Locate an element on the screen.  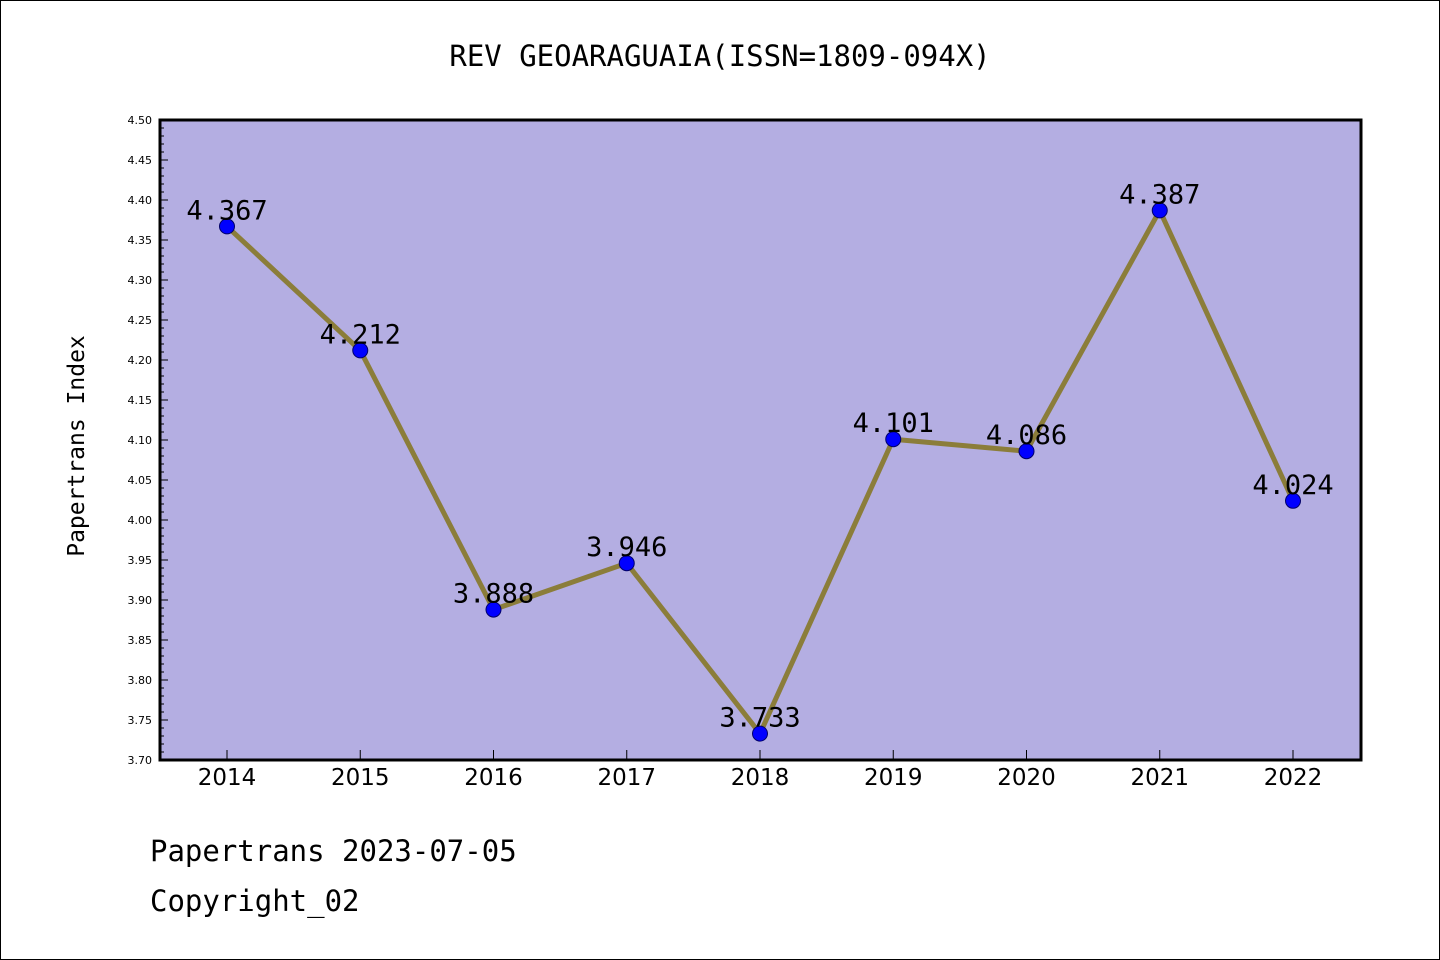
x-tick-label: 2015 is located at coordinates (360, 778).